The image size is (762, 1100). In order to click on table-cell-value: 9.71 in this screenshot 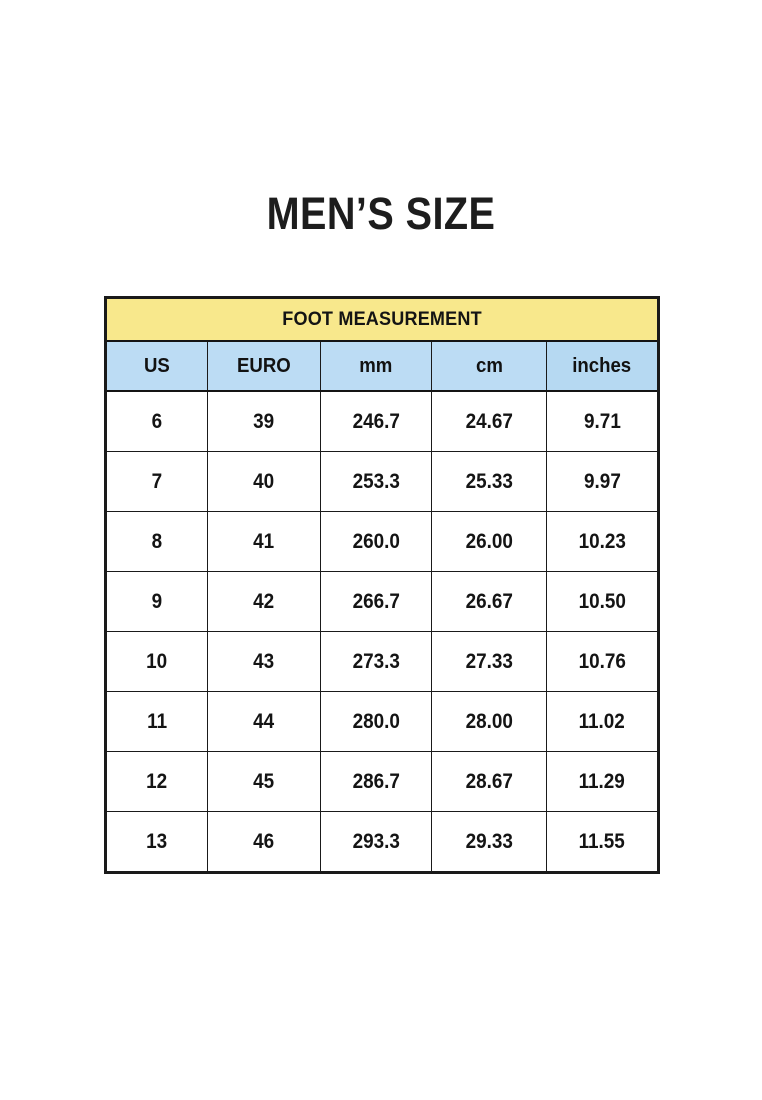, I will do `click(602, 421)`.